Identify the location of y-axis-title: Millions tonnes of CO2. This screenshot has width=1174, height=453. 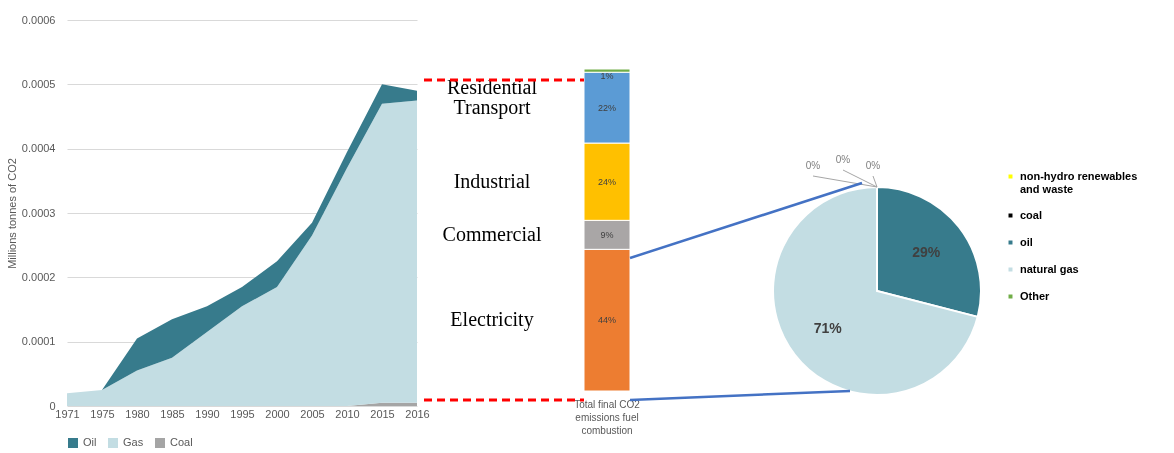
(11, 213).